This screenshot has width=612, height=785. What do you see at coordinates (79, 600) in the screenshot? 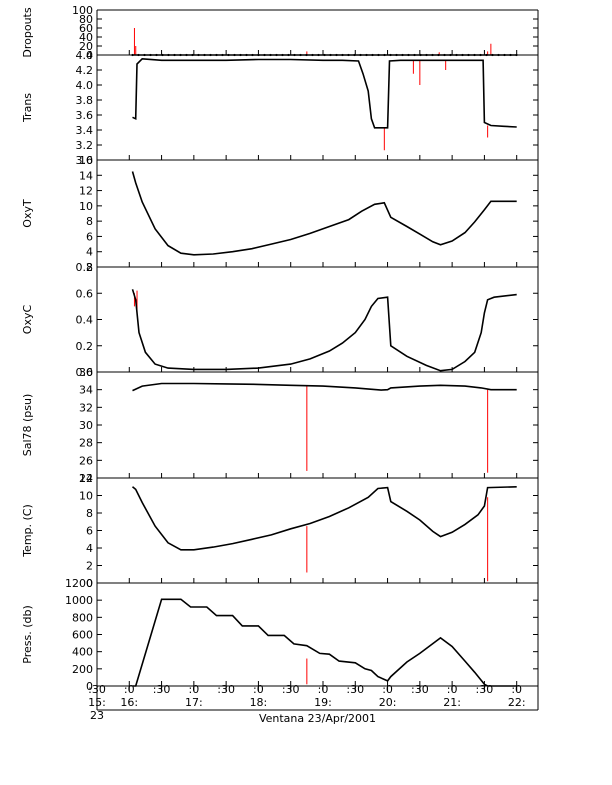
I see `y-tick-label: 1000` at bounding box center [79, 600].